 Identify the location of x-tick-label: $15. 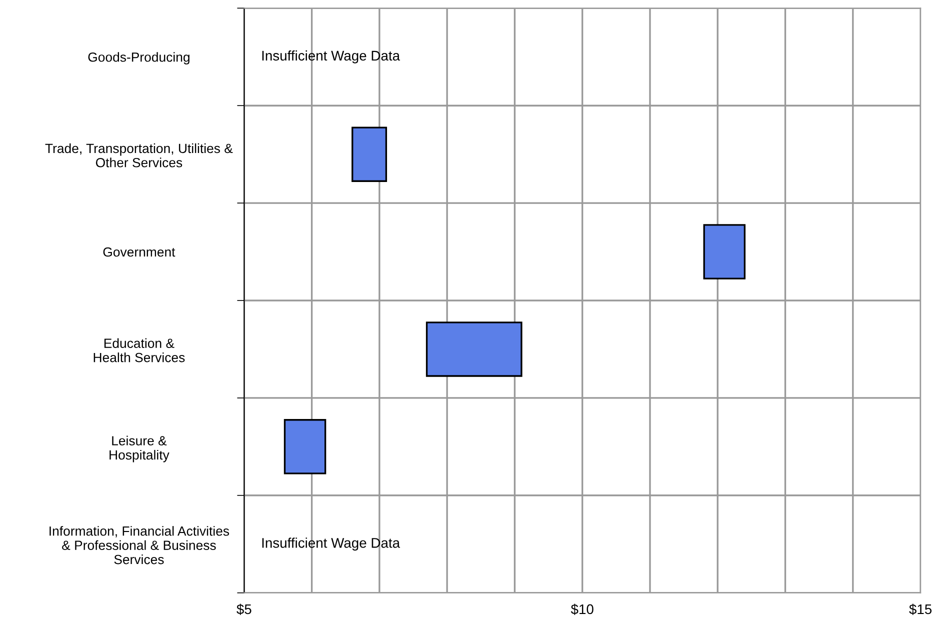
(920, 609).